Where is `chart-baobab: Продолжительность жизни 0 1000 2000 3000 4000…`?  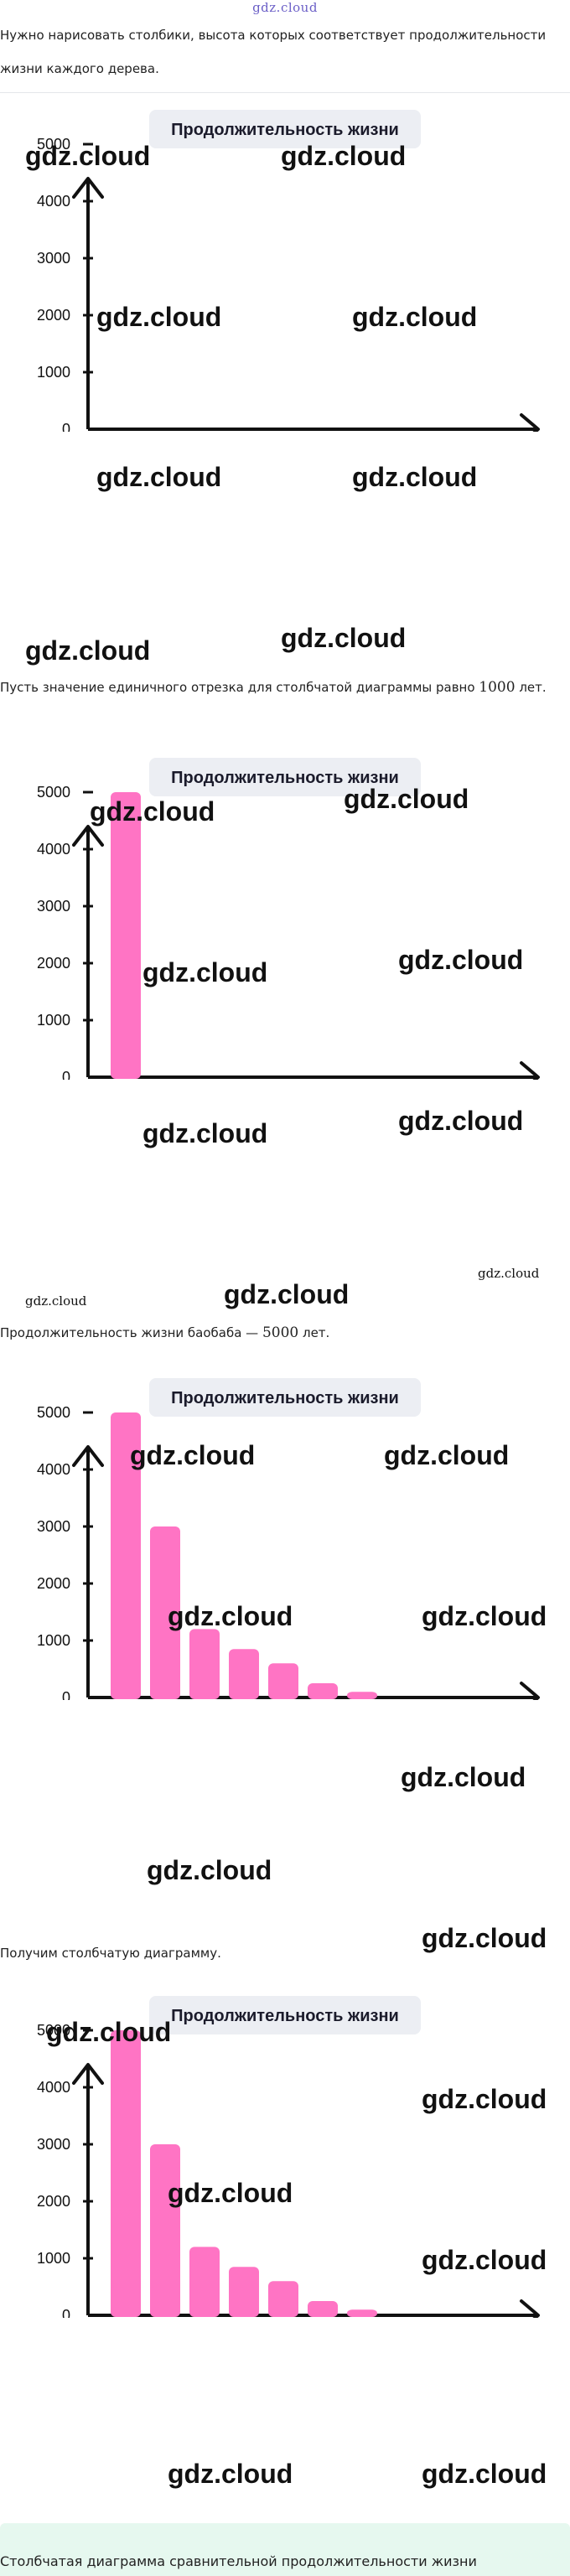
chart-baobab: Продолжительность жизни 0 1000 2000 3000 4000… is located at coordinates (285, 916).